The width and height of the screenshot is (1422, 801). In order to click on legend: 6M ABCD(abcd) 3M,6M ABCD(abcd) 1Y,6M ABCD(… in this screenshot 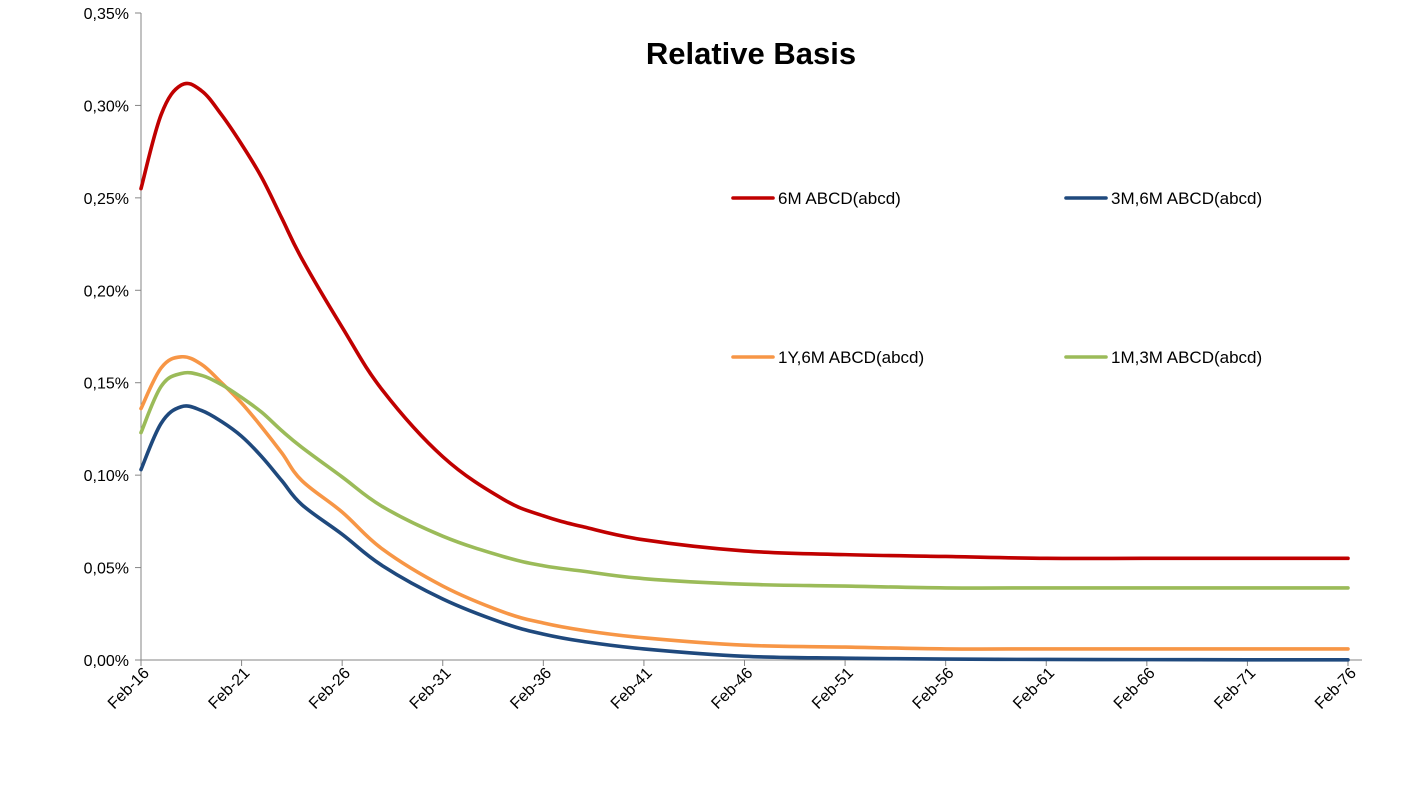, I will do `click(996, 278)`.